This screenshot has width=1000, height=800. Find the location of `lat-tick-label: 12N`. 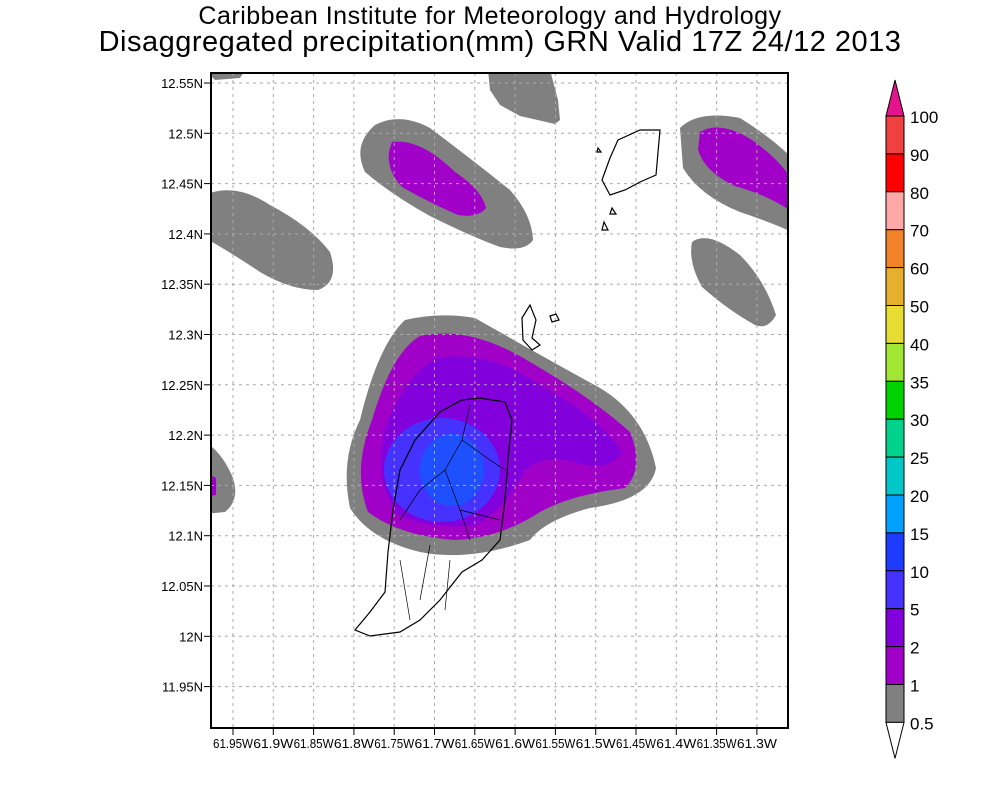

lat-tick-label: 12N is located at coordinates (191, 636).